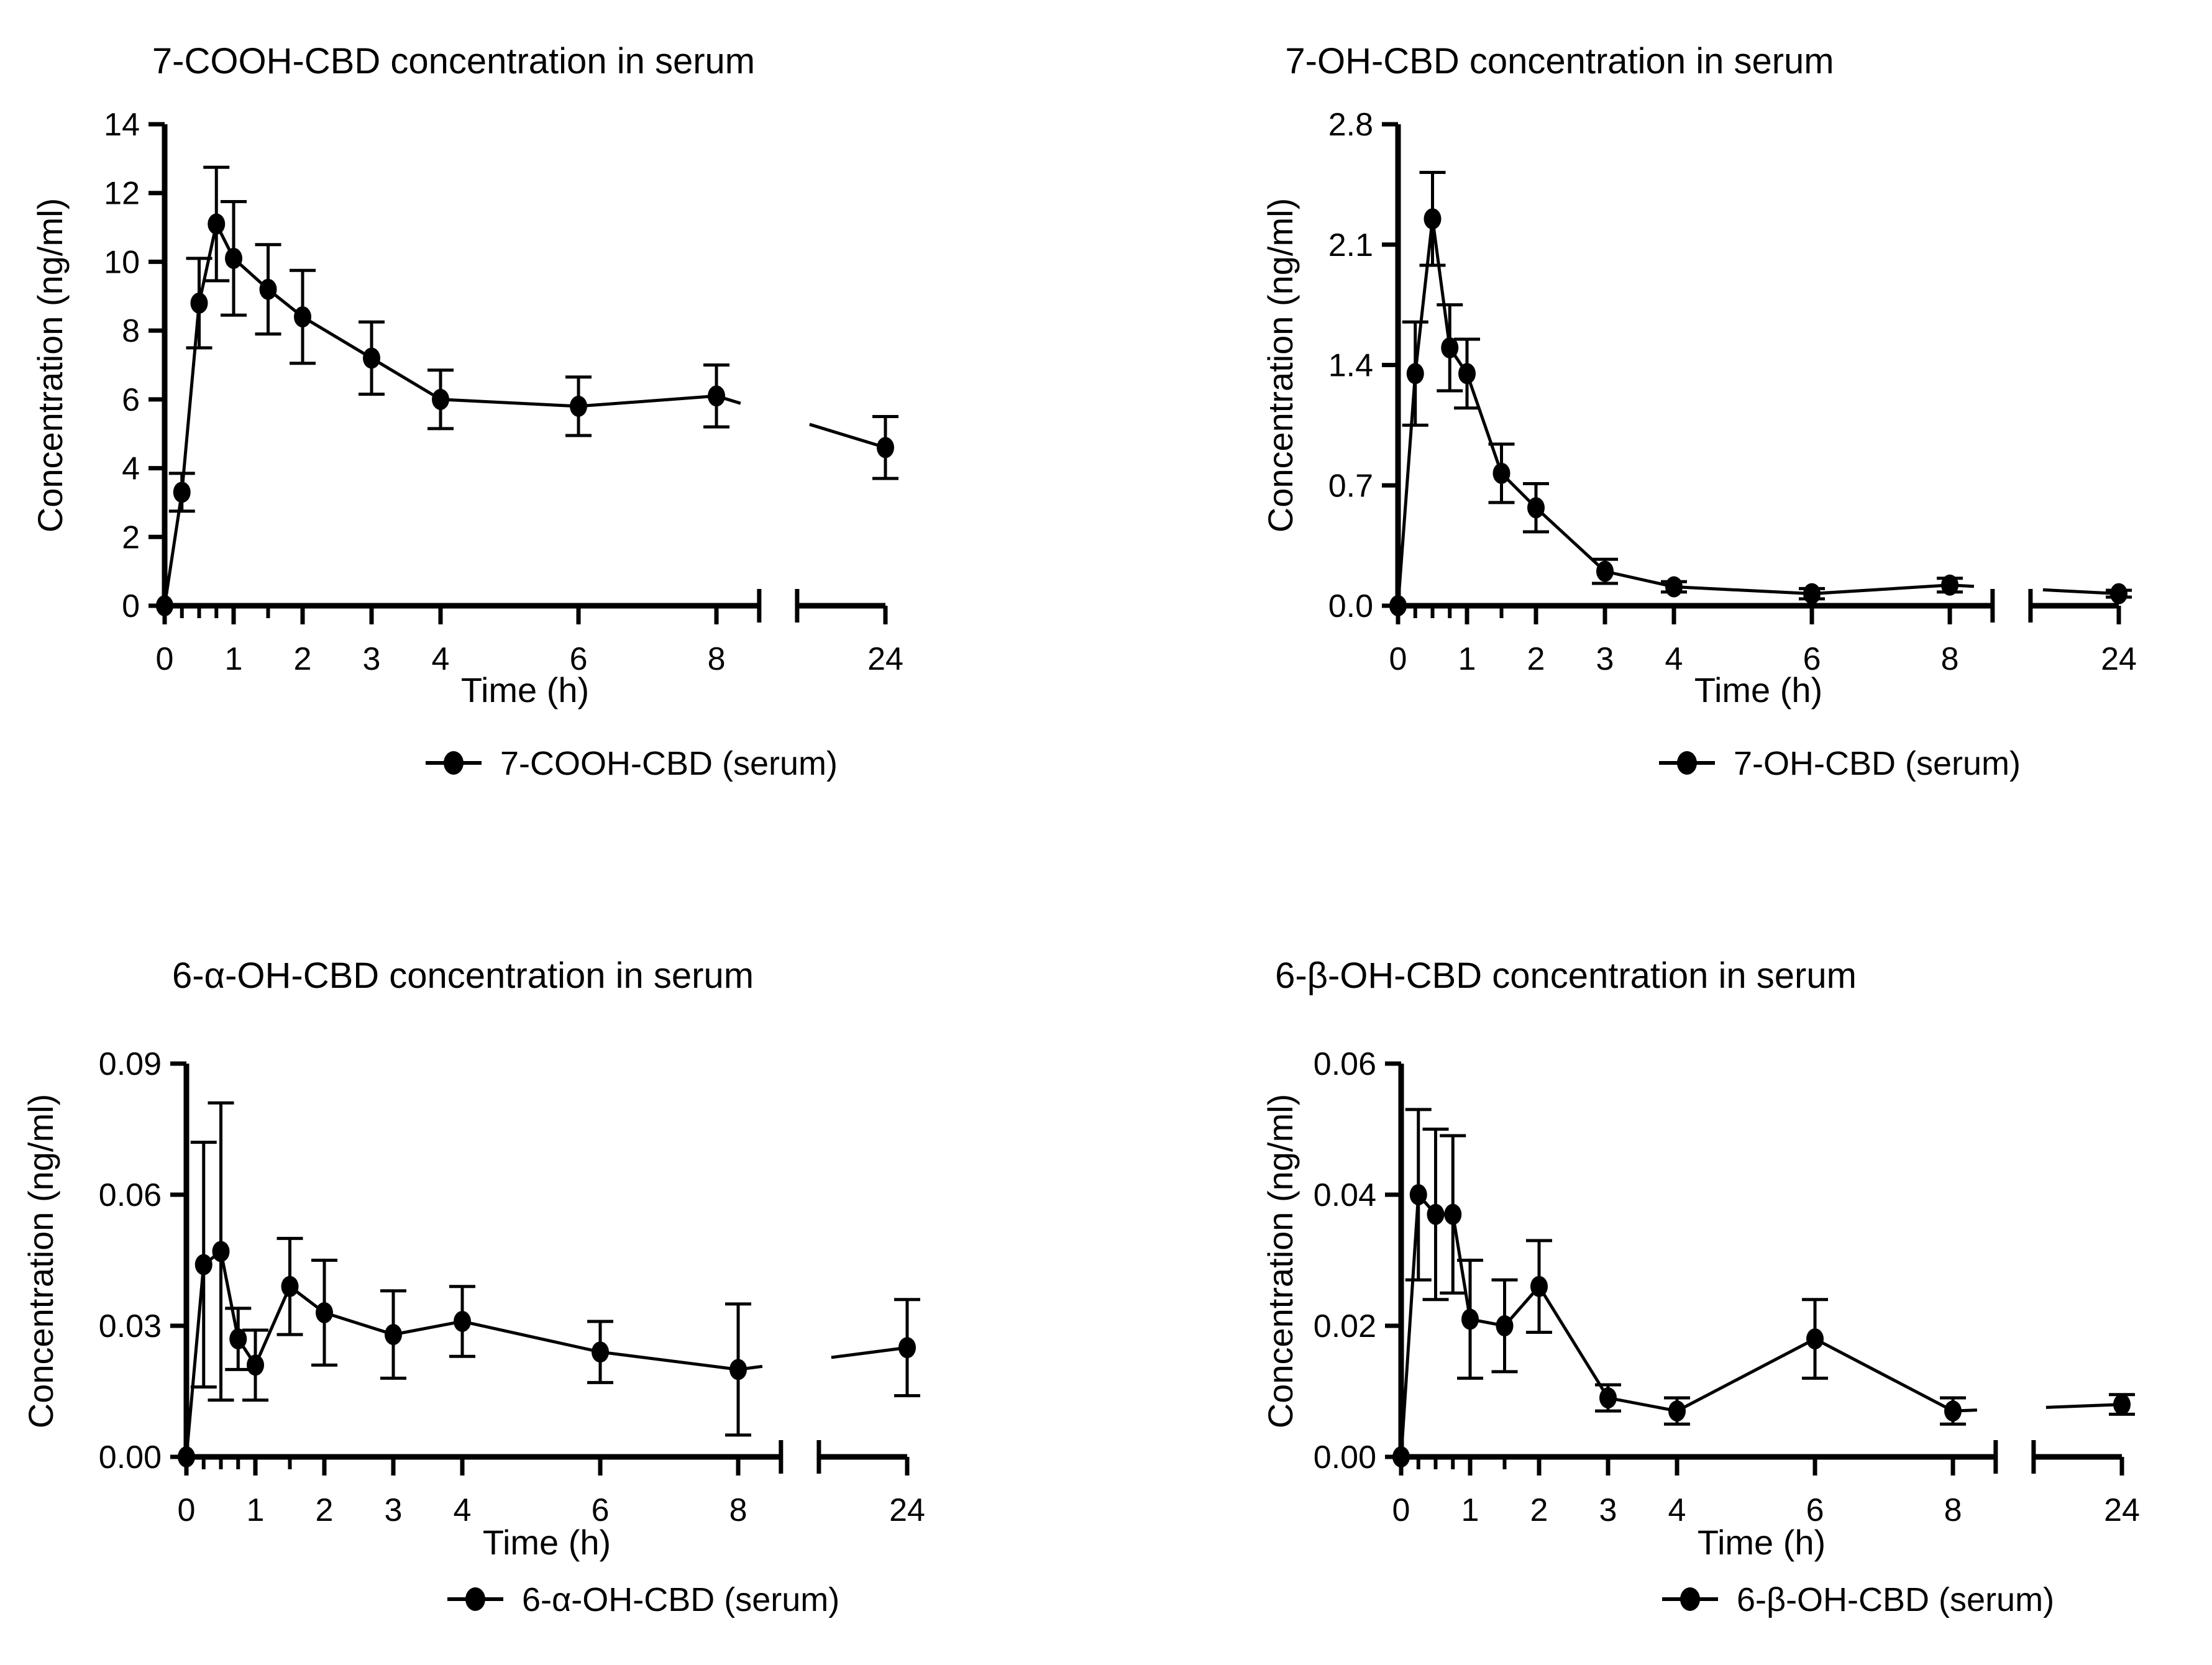 The image size is (2212, 1665). I want to click on plot-area: 0.00 0.03 0.06 0.09 0 1 2 3 4 6 8 24, so click(512, 1287).